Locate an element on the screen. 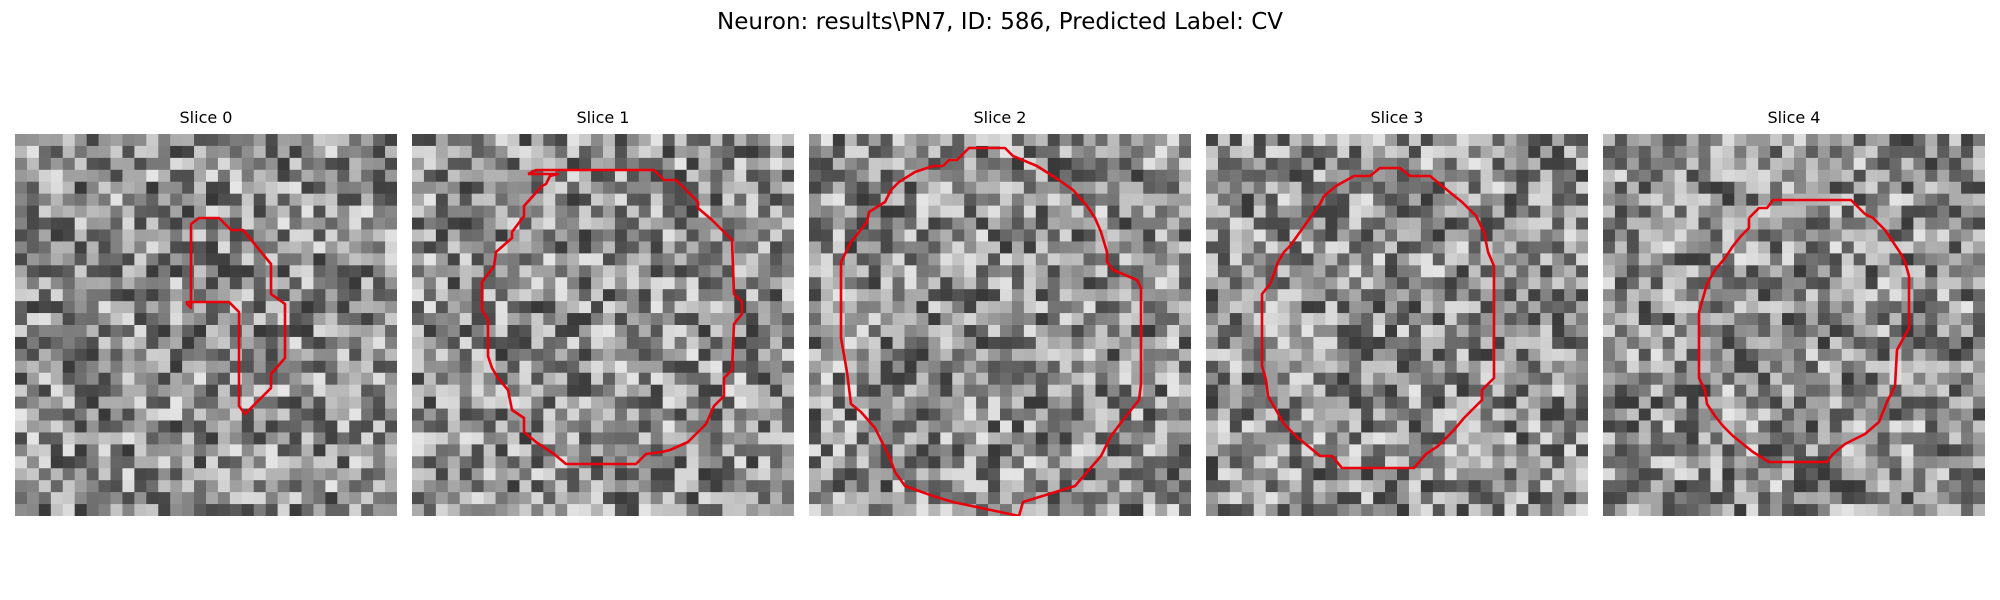 The height and width of the screenshot is (600, 2000). slice-panel-1: Slice 1 is located at coordinates (603, 313).